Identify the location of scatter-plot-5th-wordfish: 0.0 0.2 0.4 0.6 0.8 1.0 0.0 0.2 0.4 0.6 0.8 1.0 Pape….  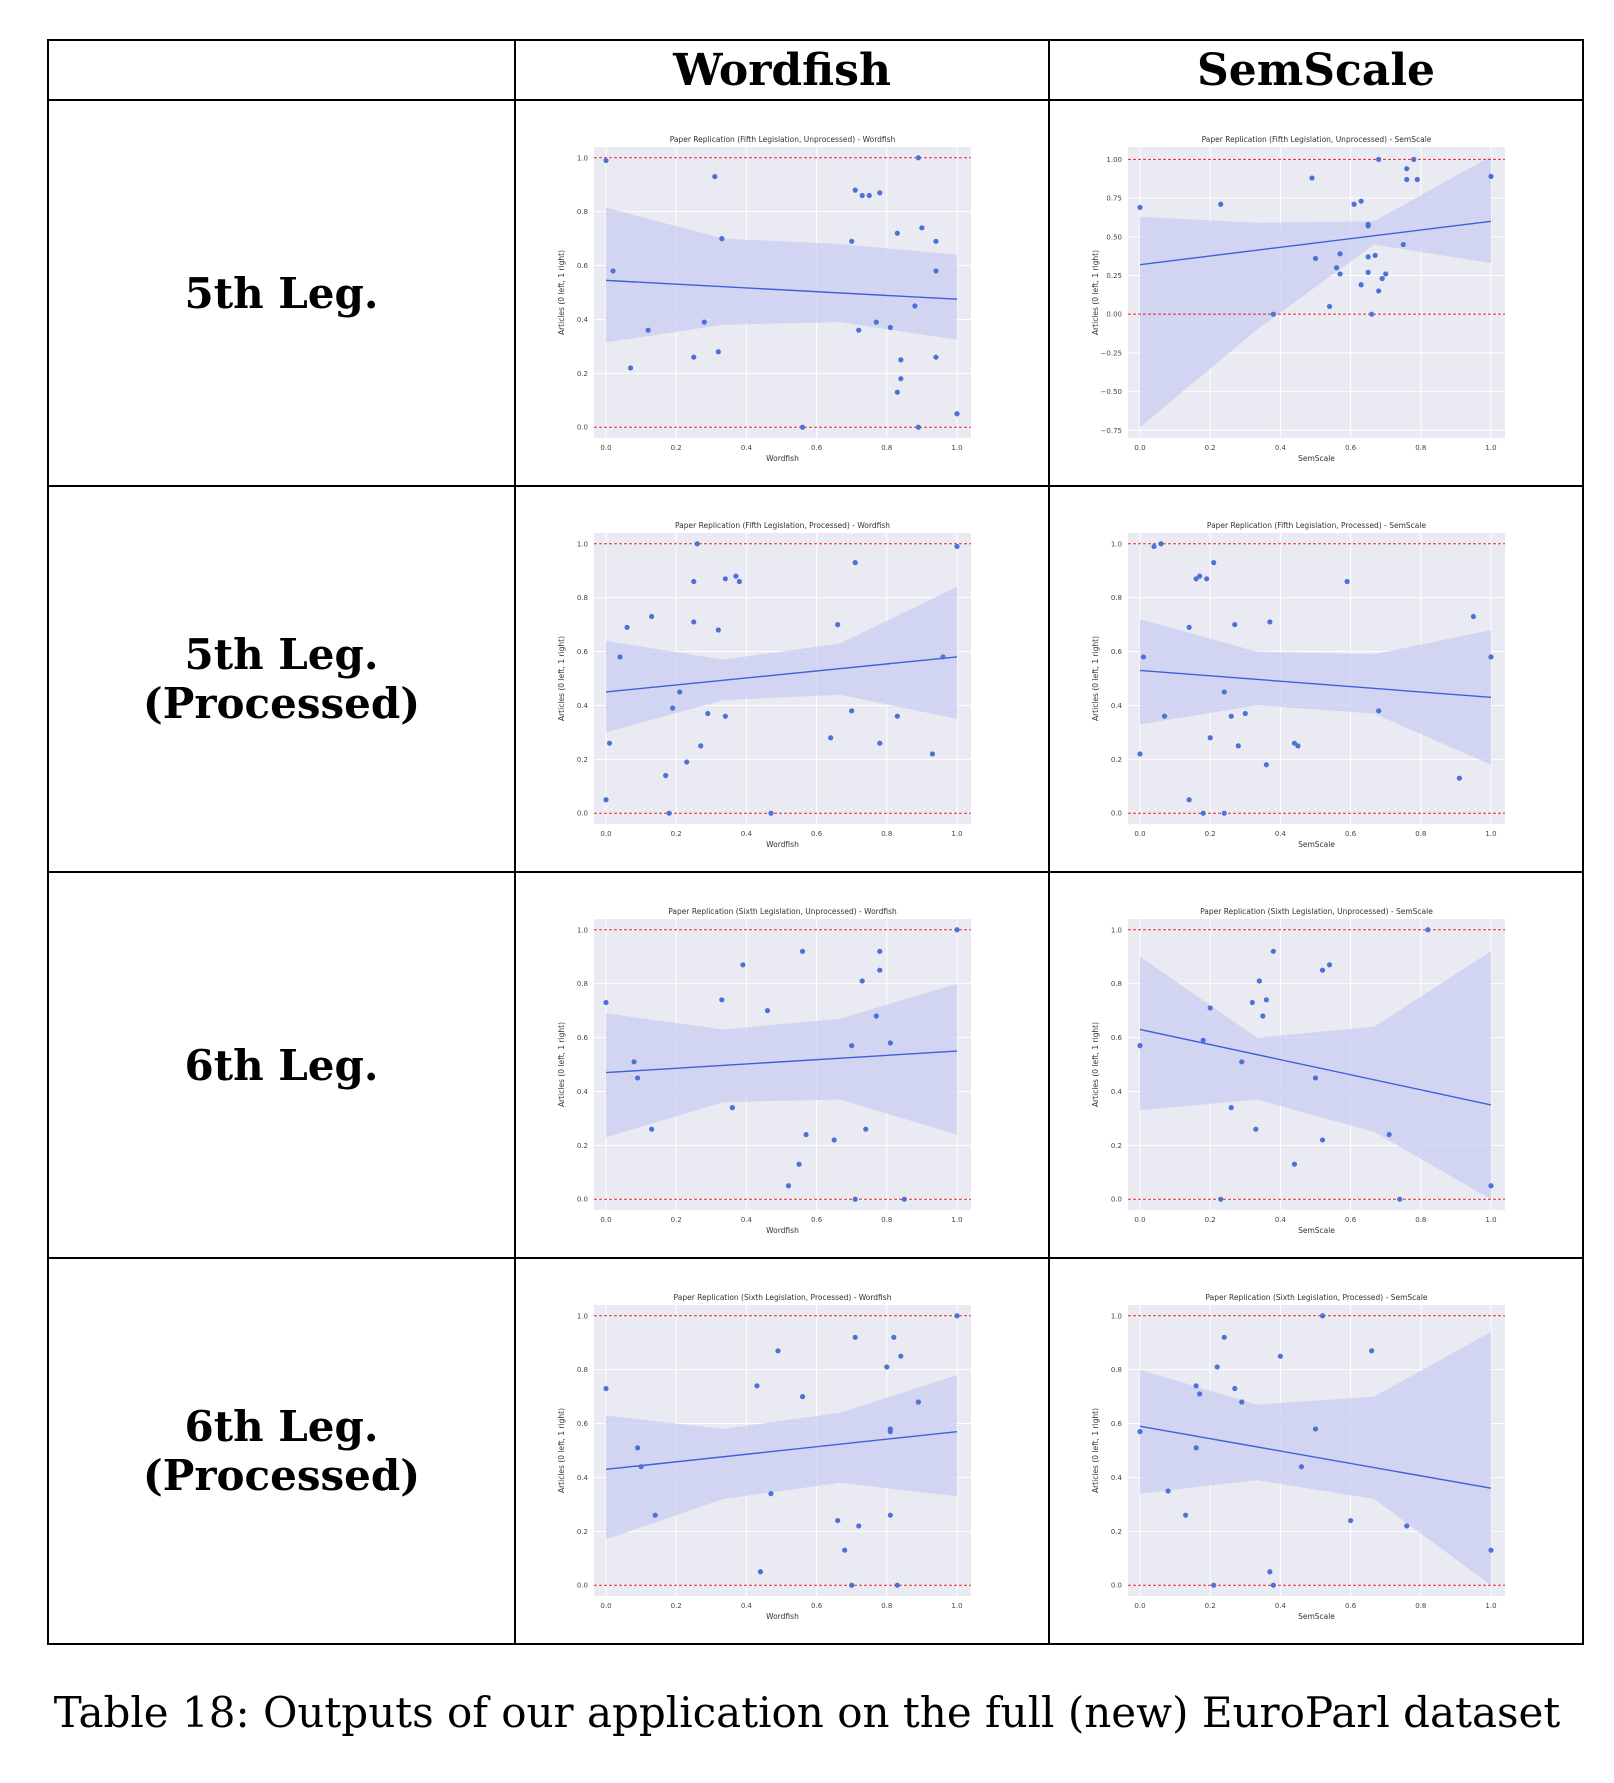
(764, 299).